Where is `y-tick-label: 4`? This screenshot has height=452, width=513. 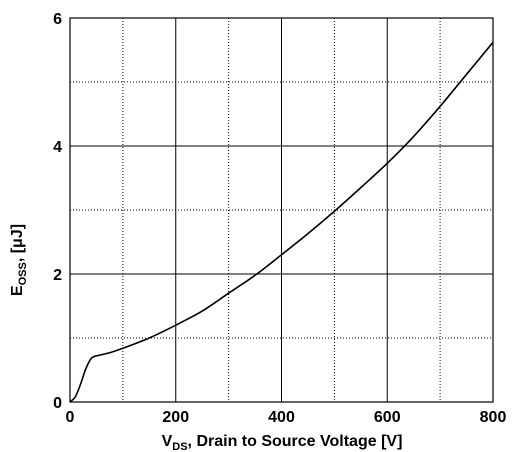 y-tick-label: 4 is located at coordinates (57, 147).